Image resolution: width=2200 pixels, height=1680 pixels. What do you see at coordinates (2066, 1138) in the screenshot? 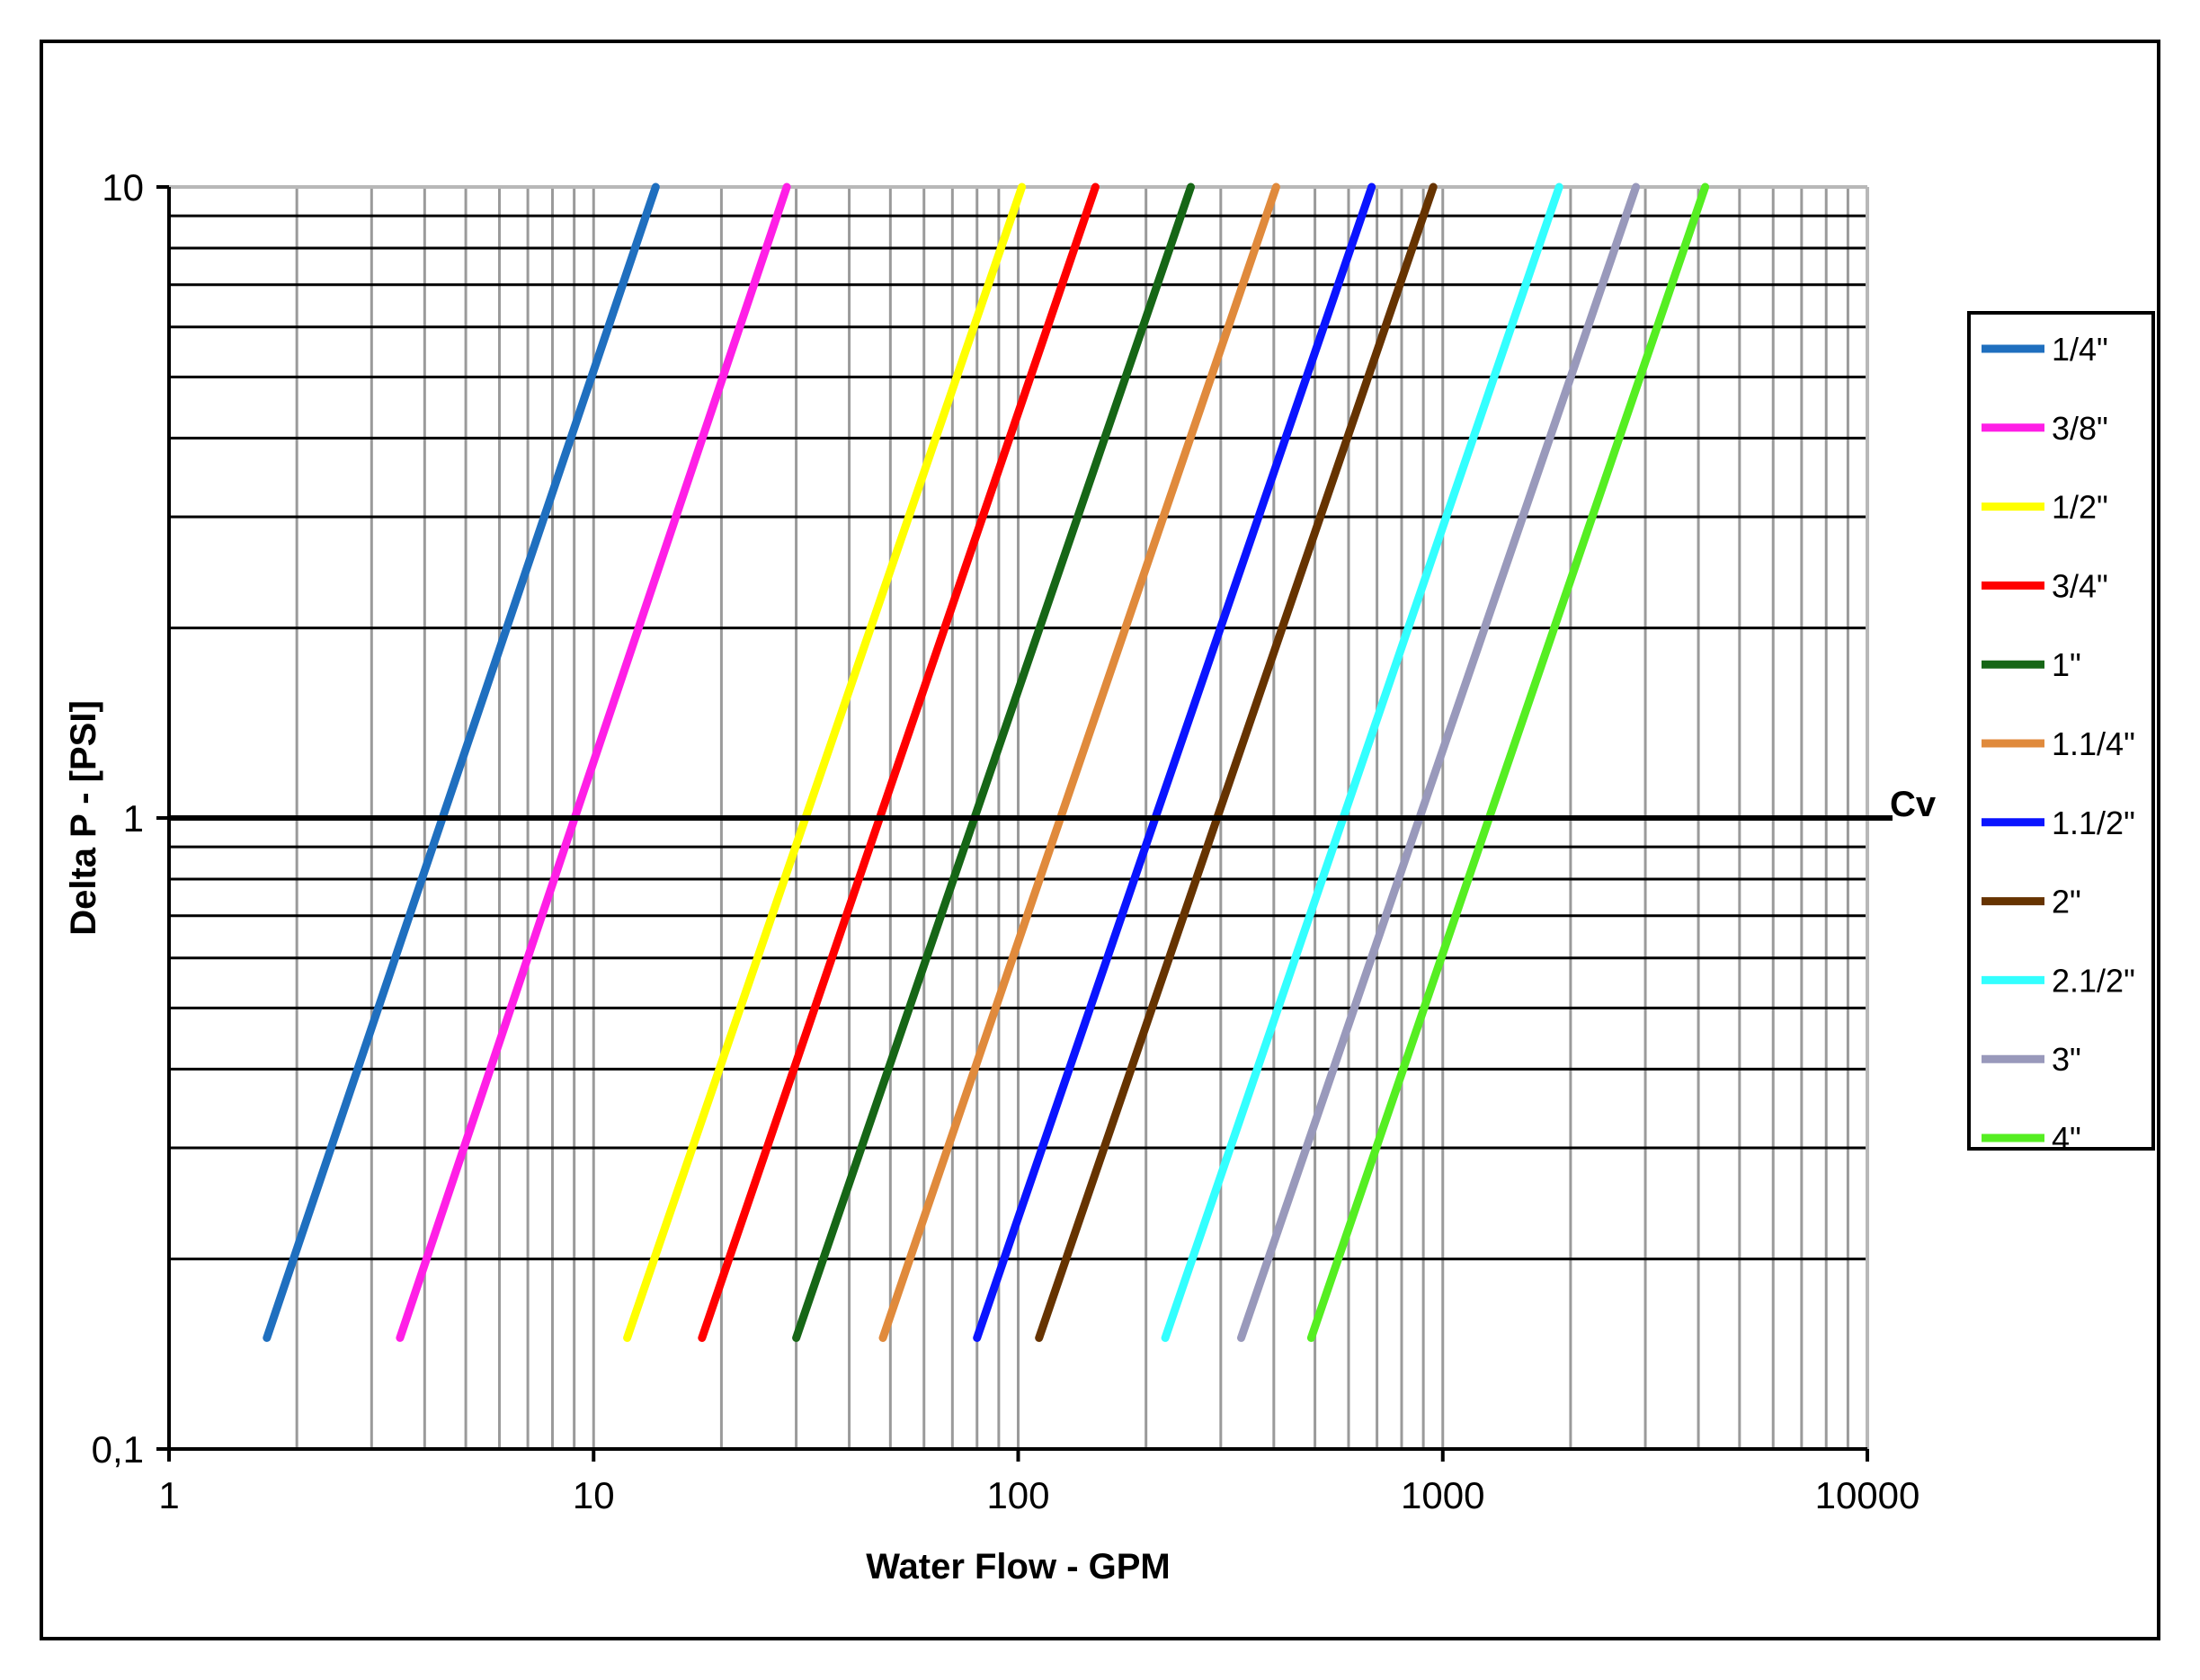
I see `legend-label: 4"` at bounding box center [2066, 1138].